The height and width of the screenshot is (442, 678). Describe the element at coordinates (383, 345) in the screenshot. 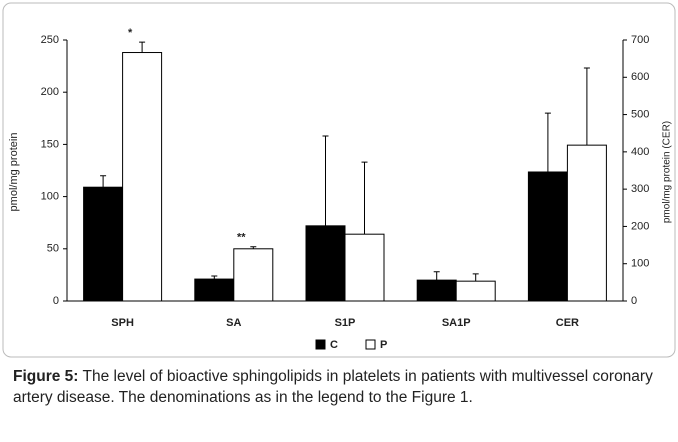

I see `legend-label: P` at that location.